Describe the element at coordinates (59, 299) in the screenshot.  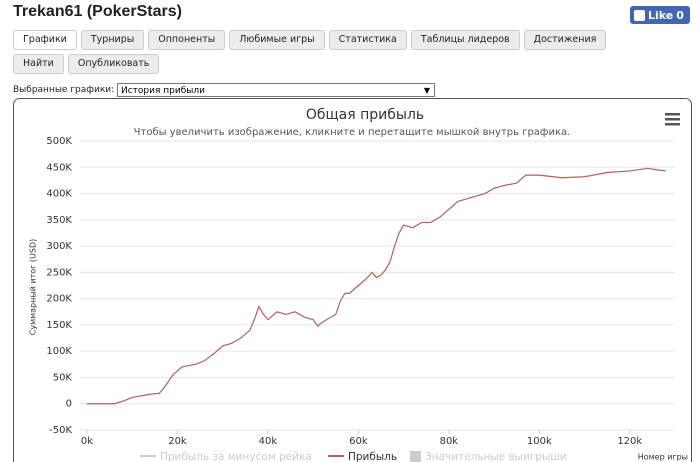
I see `y-tick-label: 200K` at that location.